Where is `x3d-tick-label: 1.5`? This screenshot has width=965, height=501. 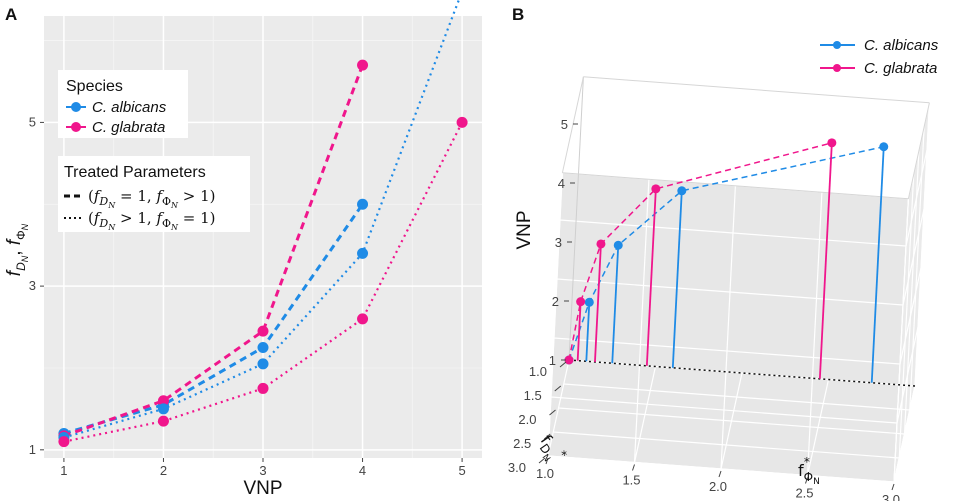
x3d-tick-label: 1.5 is located at coordinates (533, 395).